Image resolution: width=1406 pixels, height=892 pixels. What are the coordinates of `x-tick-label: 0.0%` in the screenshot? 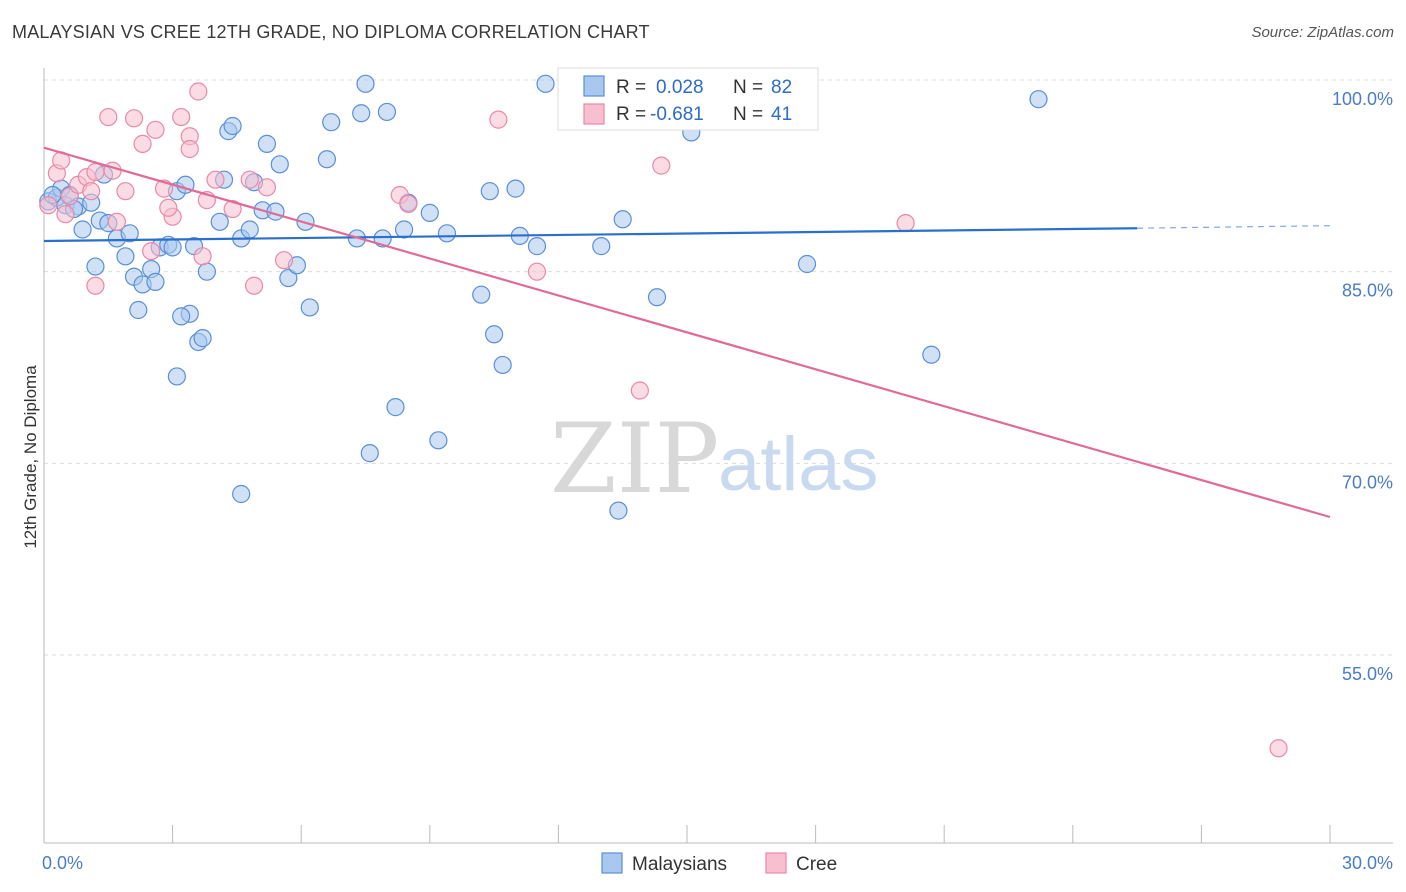 It's located at (62, 863).